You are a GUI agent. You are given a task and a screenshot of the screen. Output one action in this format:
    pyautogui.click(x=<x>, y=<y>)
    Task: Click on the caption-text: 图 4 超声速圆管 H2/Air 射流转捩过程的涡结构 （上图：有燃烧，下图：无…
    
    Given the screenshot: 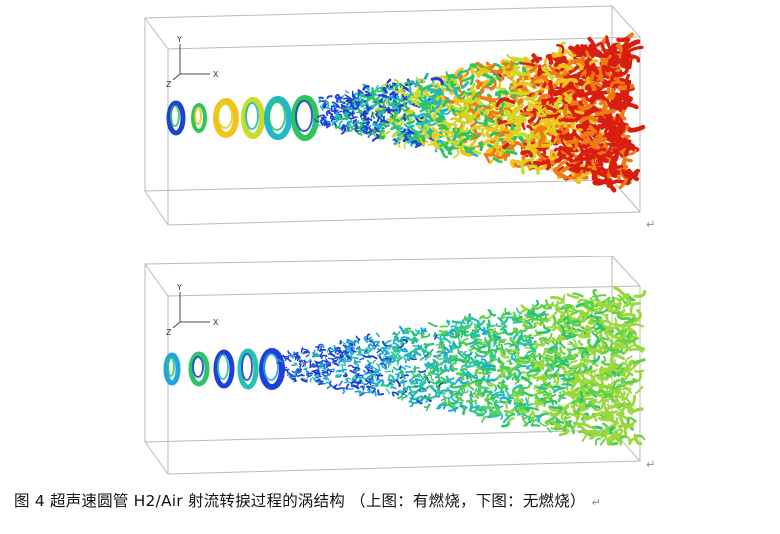 What is the action you would take?
    pyautogui.click(x=300, y=501)
    